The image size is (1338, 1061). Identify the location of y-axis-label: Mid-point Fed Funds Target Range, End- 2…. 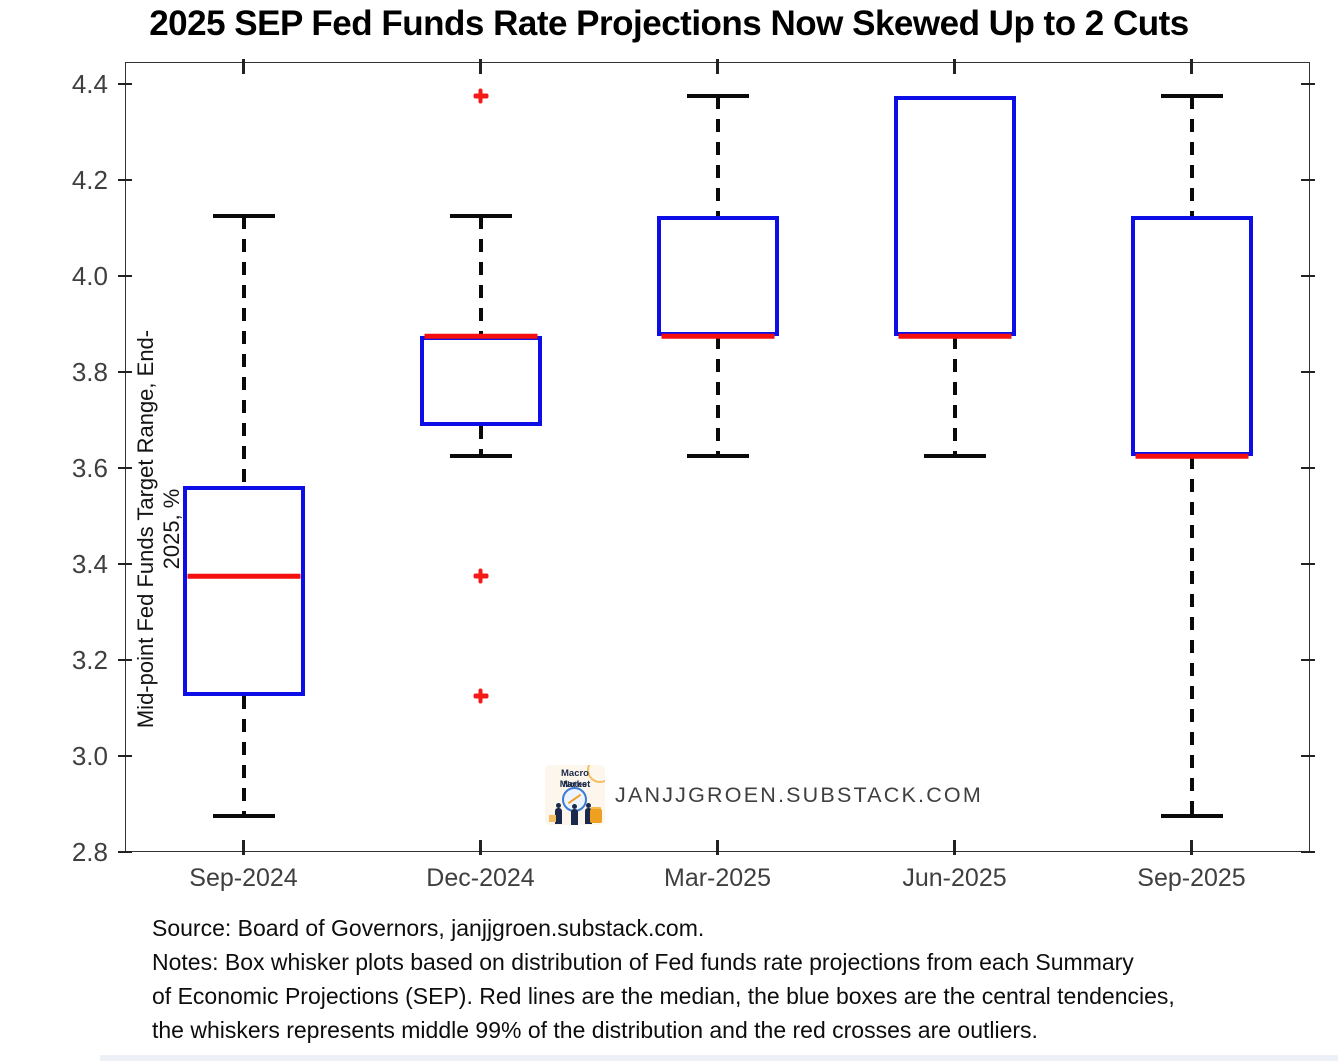
(158, 529).